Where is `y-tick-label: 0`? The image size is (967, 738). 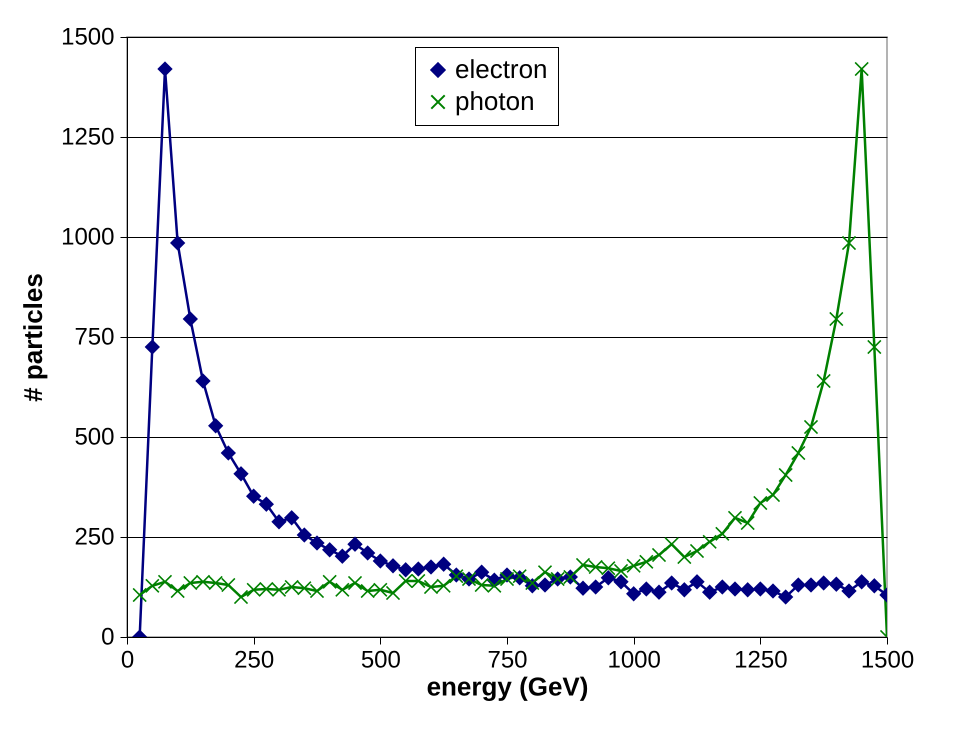
y-tick-label: 0 is located at coordinates (107, 637).